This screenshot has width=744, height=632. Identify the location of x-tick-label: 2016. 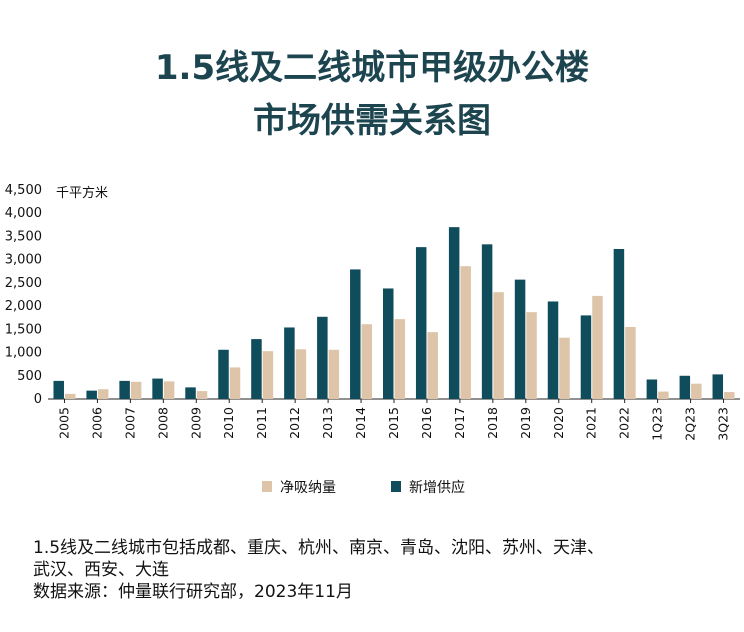
(426, 423).